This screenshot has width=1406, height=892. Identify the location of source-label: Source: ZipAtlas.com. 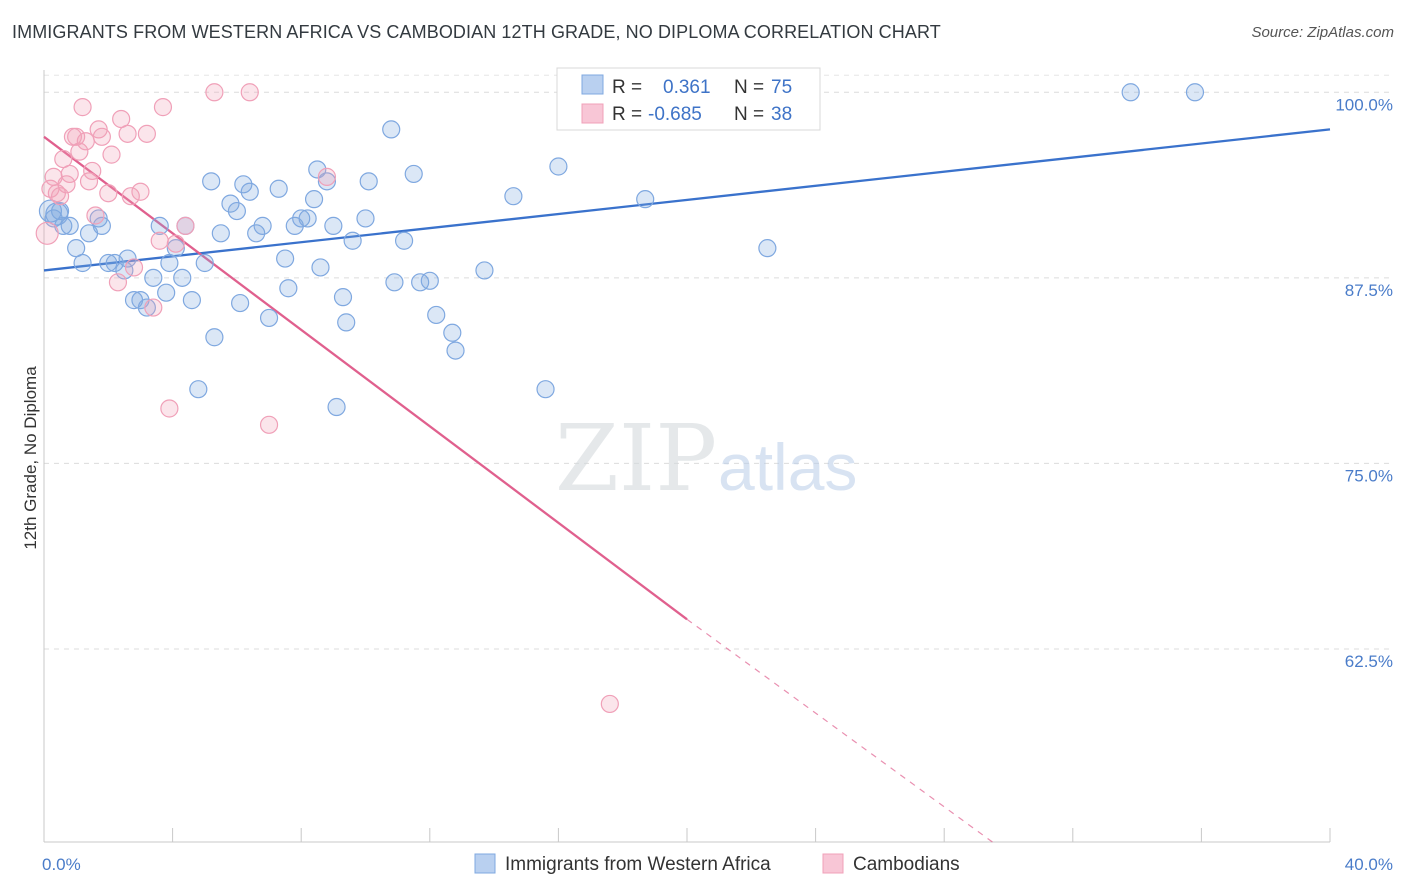
(1322, 32).